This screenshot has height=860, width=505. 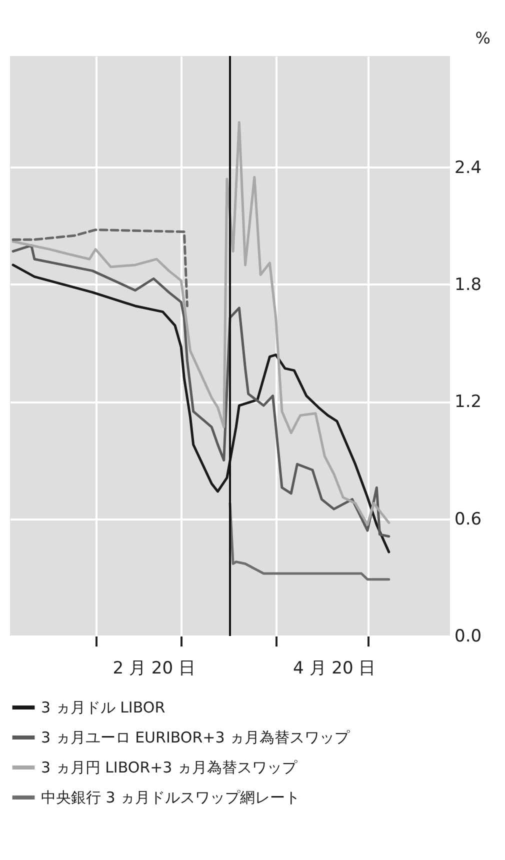 I want to click on legend-label: 3 ヵ月円 LIBOR+3 ヵ月為替スワップ, so click(x=169, y=767).